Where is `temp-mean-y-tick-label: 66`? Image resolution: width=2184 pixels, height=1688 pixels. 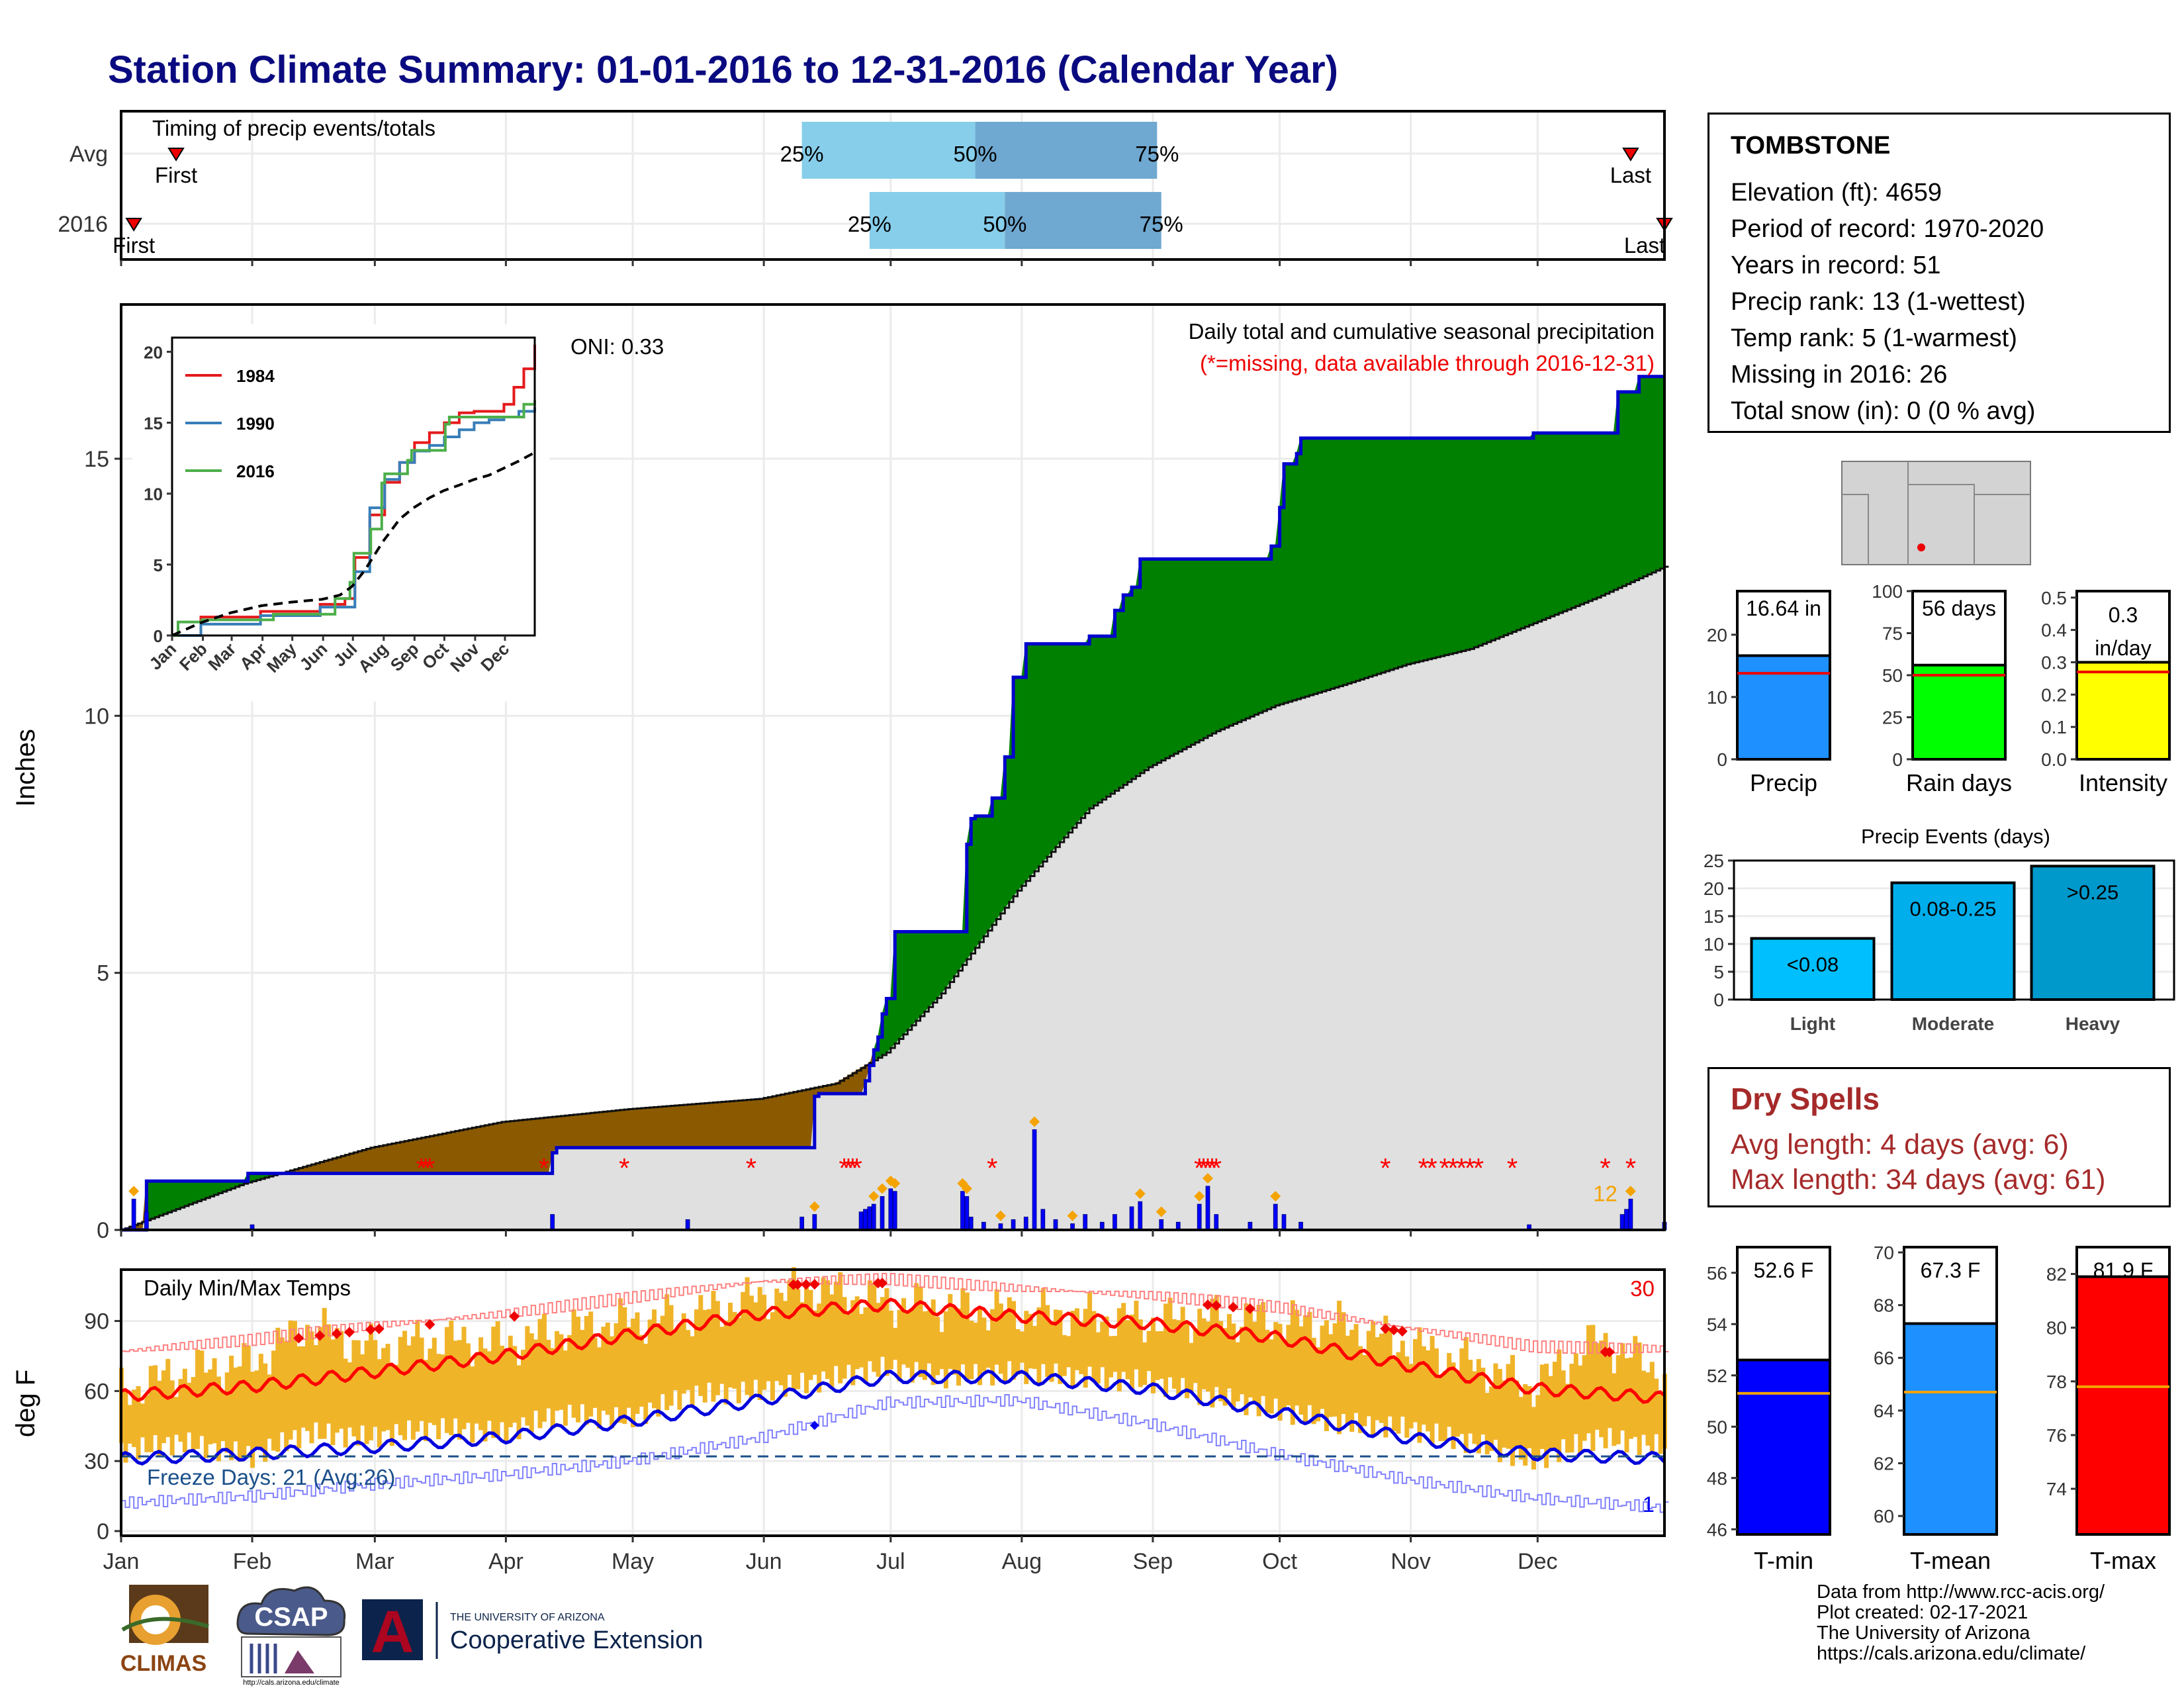 temp-mean-y-tick-label: 66 is located at coordinates (1884, 1358).